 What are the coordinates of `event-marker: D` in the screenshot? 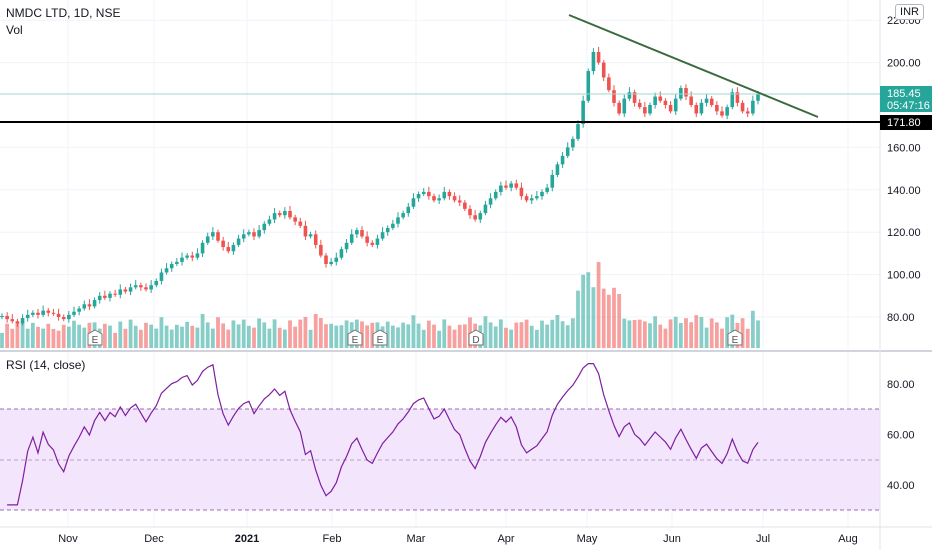 It's located at (476, 337).